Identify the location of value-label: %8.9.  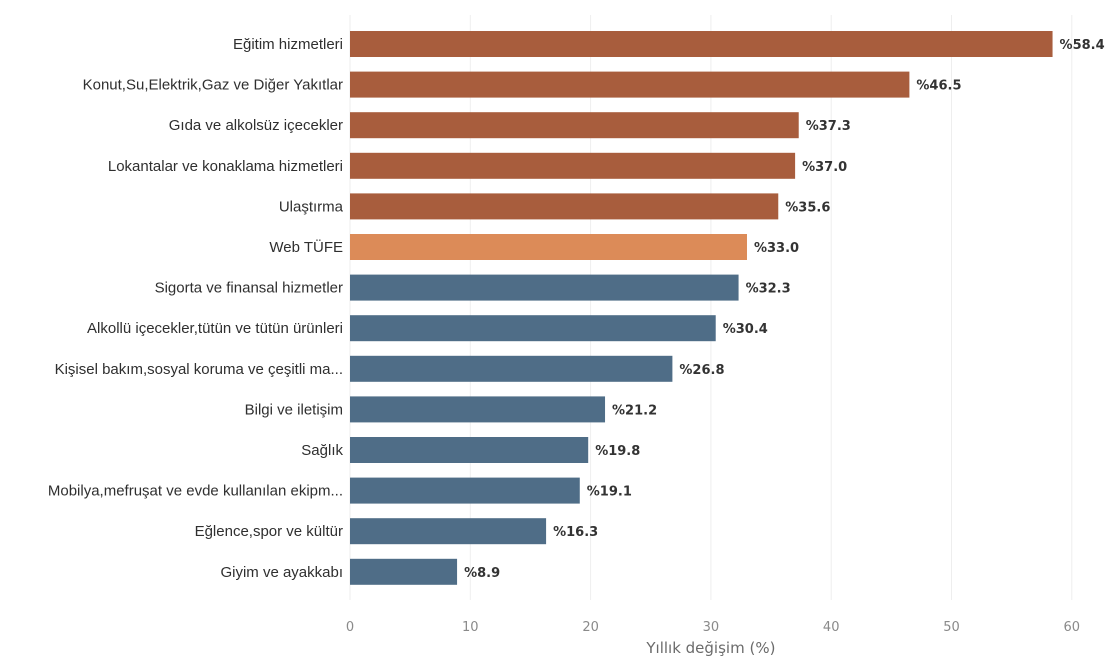
(482, 573).